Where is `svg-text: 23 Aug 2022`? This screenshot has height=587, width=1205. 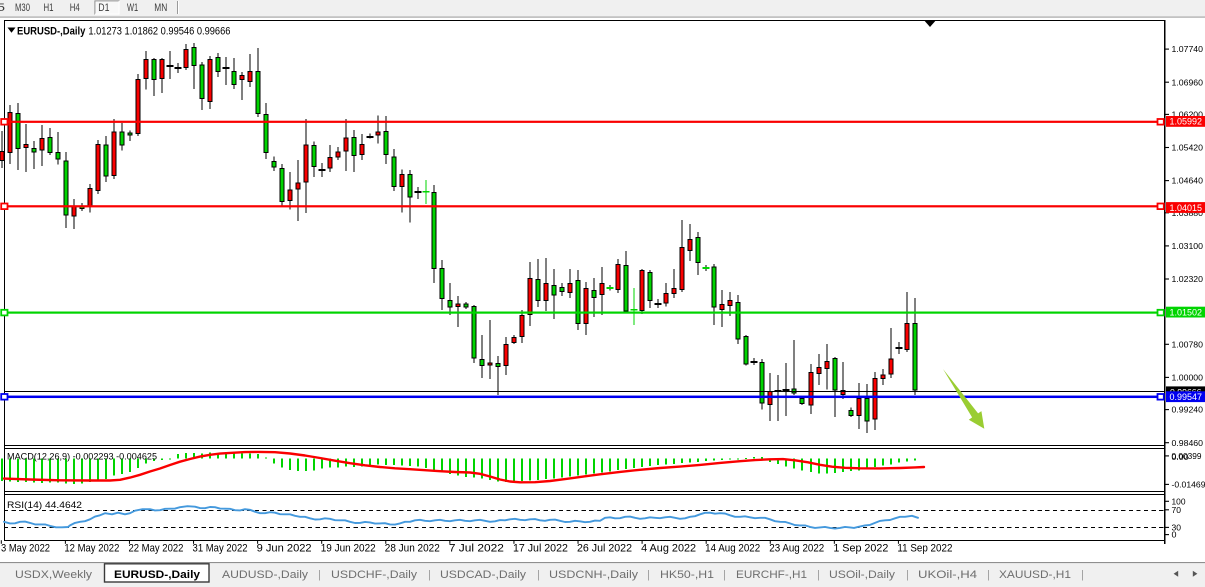 svg-text: 23 Aug 2022 is located at coordinates (796, 549).